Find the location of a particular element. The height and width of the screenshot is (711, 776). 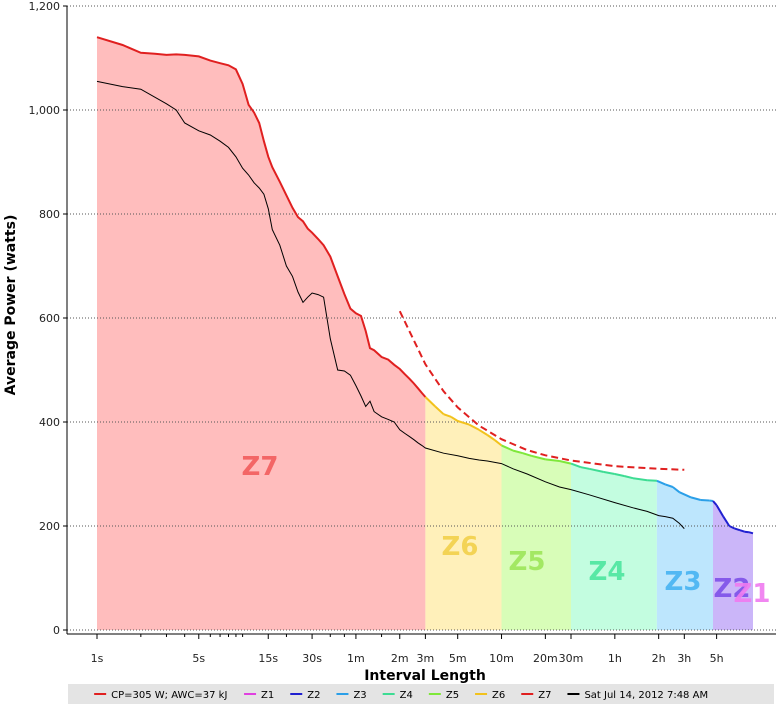

zone-label-z3: Z3 is located at coordinates (683, 582).